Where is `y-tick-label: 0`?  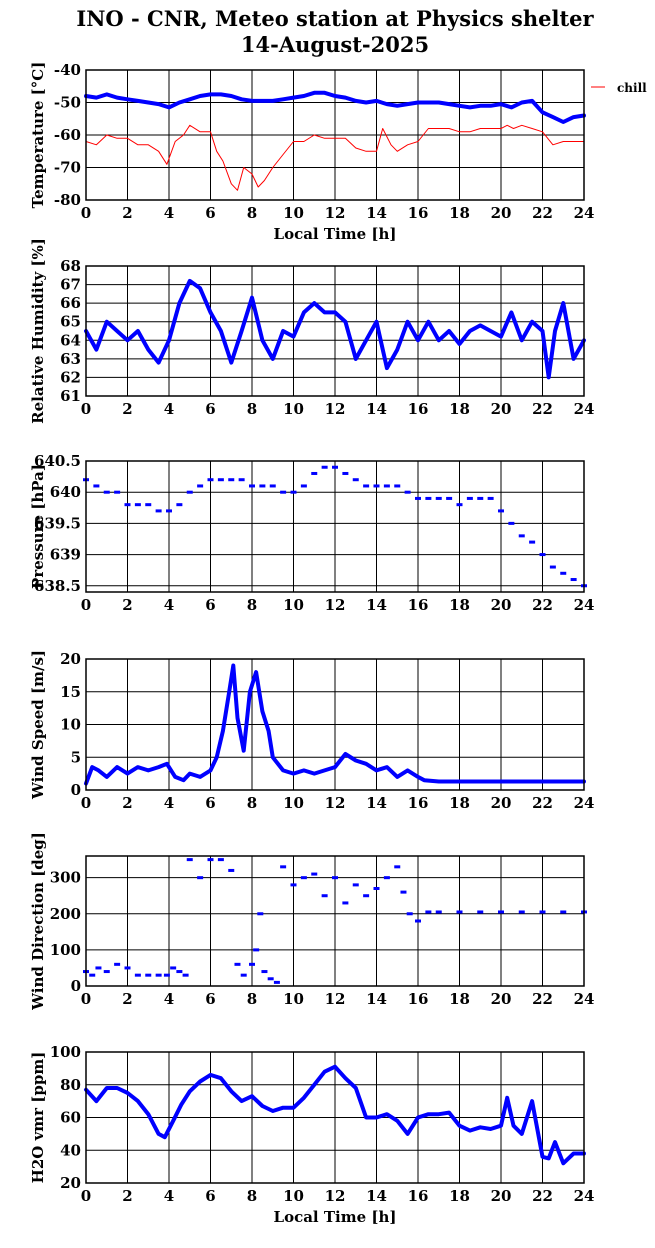 y-tick-label: 0 is located at coordinates (76, 790).